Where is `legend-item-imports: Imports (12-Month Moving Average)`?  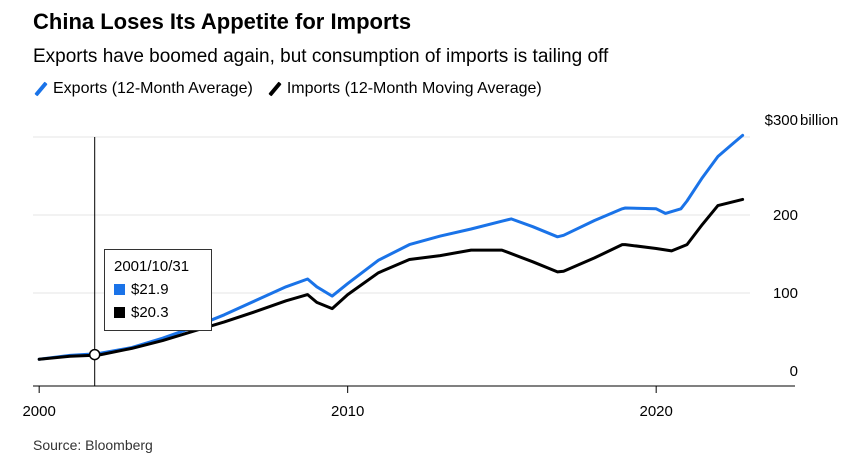
legend-item-imports: Imports (12-Month Moving Average) is located at coordinates (404, 89).